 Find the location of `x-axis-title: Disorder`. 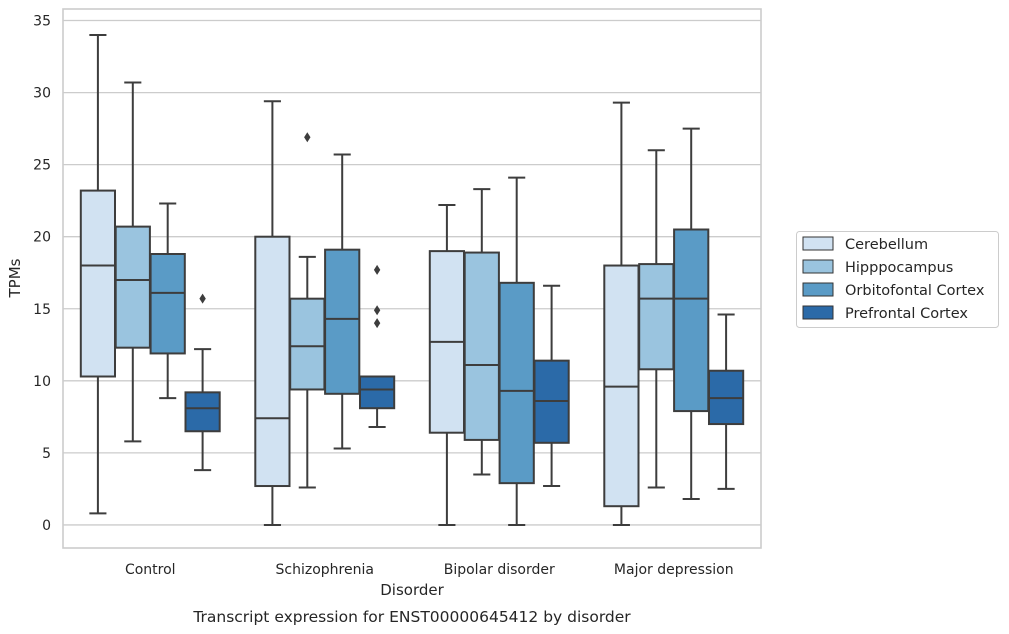

x-axis-title: Disorder is located at coordinates (412, 590).